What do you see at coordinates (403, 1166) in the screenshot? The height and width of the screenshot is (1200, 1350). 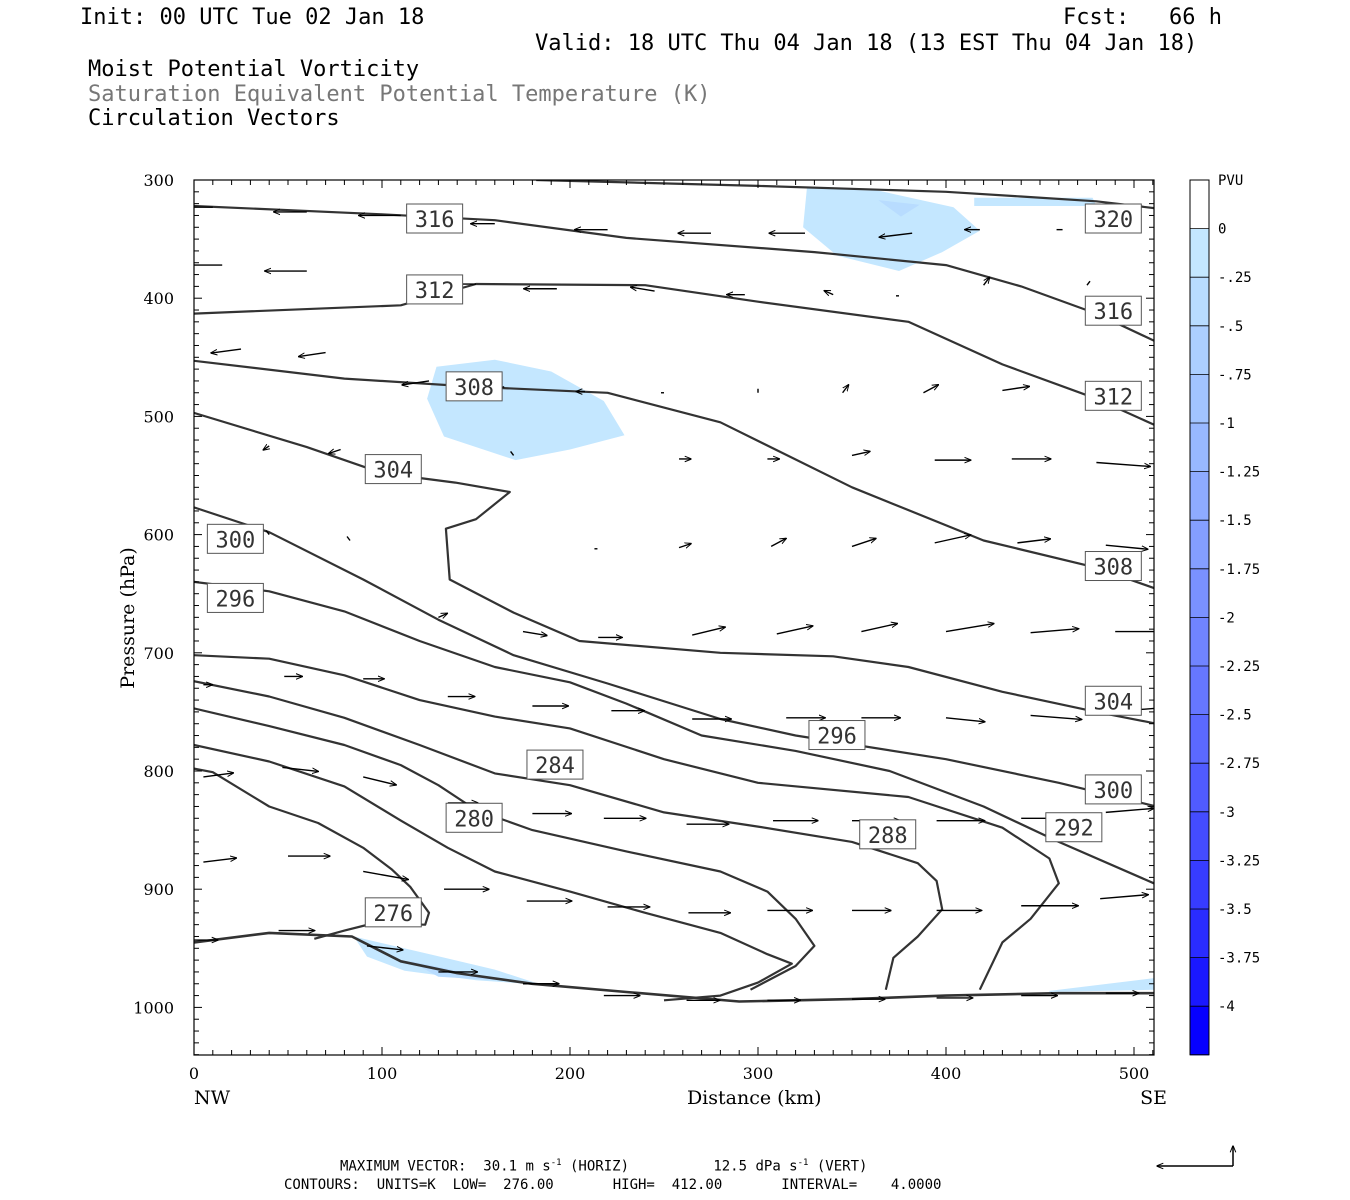 I see `max-vector-label: MAXIMUM VECTOR:` at bounding box center [403, 1166].